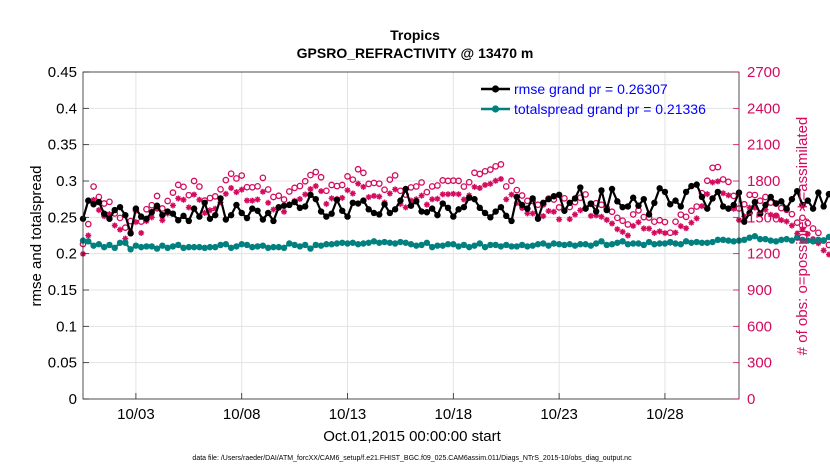 Image resolution: width=830 pixels, height=470 pixels. Describe the element at coordinates (763, 145) in the screenshot. I see `y2-tick-label: 2100` at that location.